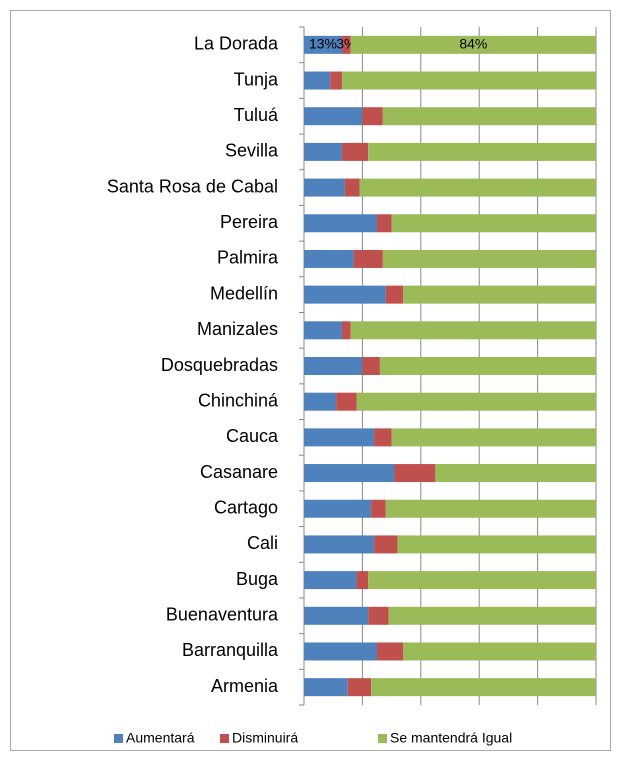 This screenshot has height=767, width=620. What do you see at coordinates (451, 738) in the screenshot?
I see `legend-label: Se mantendrá Igual` at bounding box center [451, 738].